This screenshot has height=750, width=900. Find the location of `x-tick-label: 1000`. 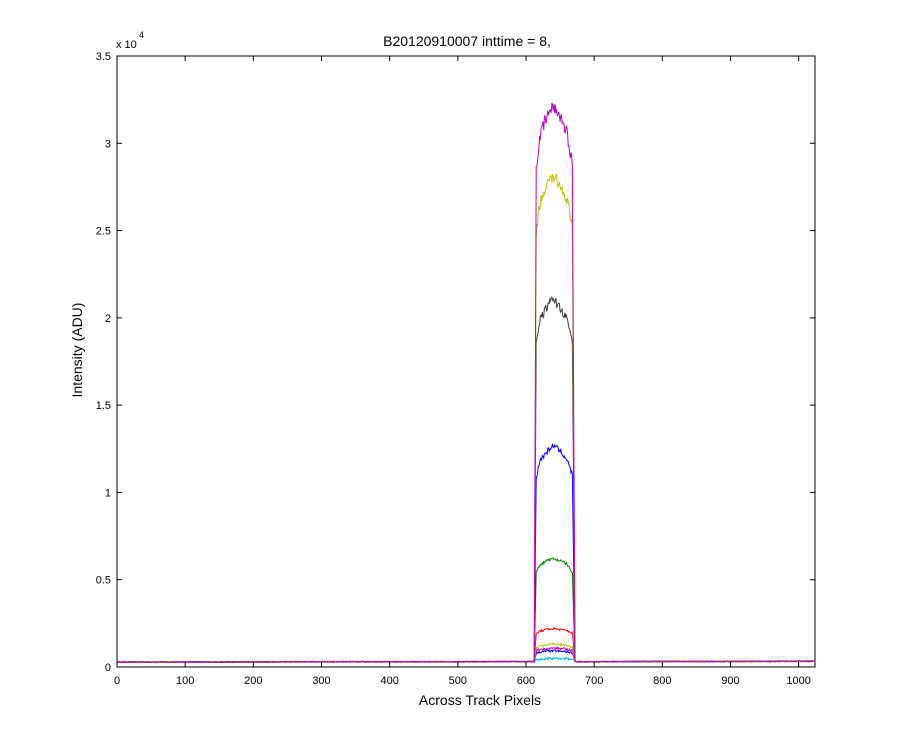

x-tick-label: 1000 is located at coordinates (798, 681).